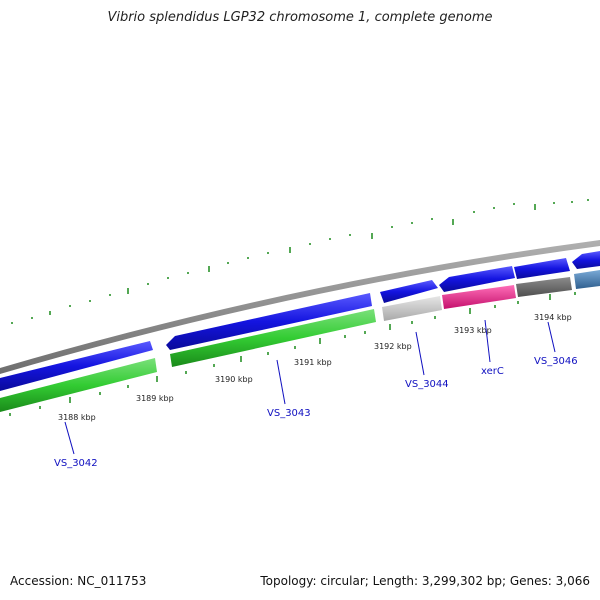  I want to click on gene-label-vs3043: VS_3043, so click(289, 413).